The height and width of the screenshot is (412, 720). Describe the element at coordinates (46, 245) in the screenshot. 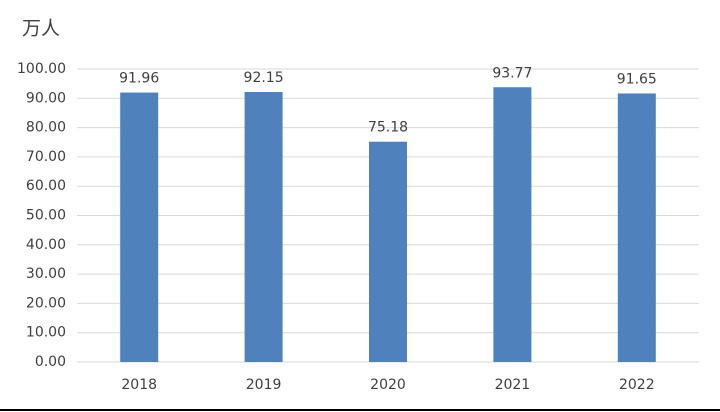

I see `y-tick-label: 40.00` at that location.